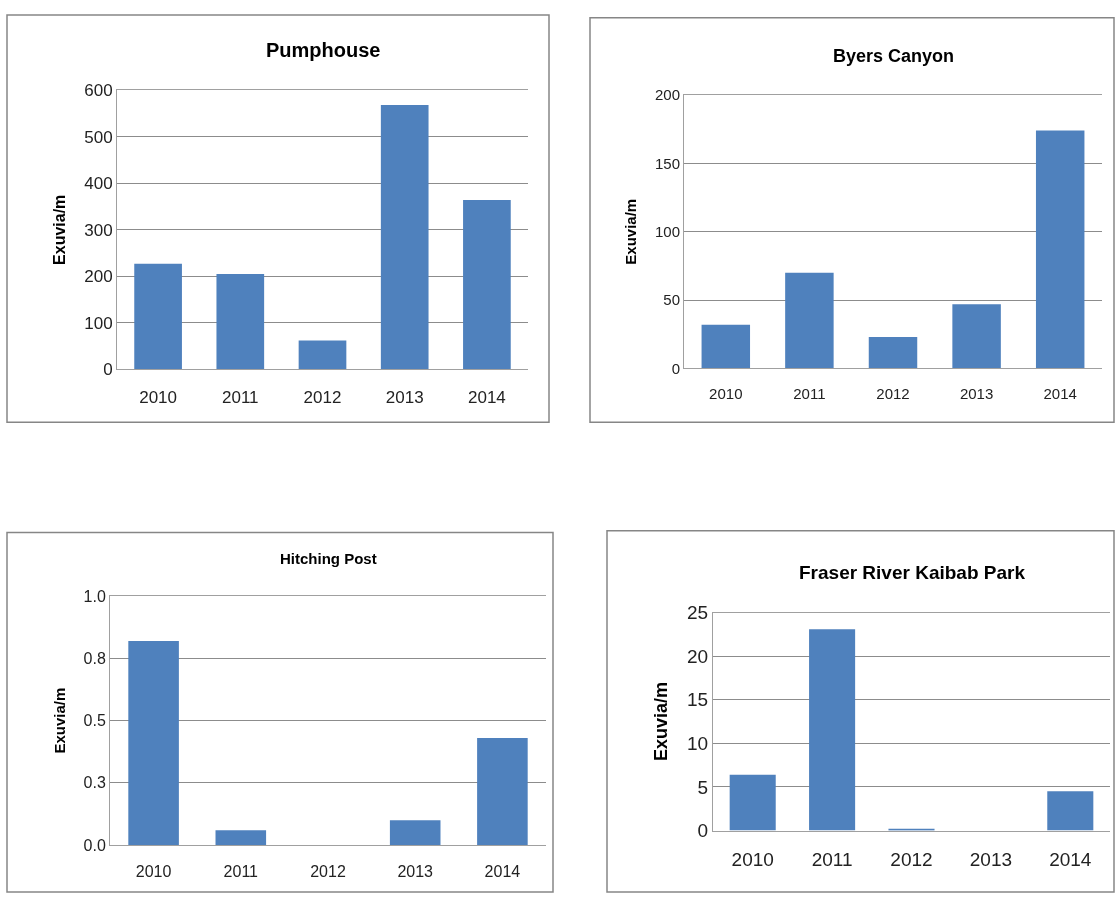 Image resolution: width=1115 pixels, height=905 pixels. I want to click on y-tick-label: 150, so click(667, 163).